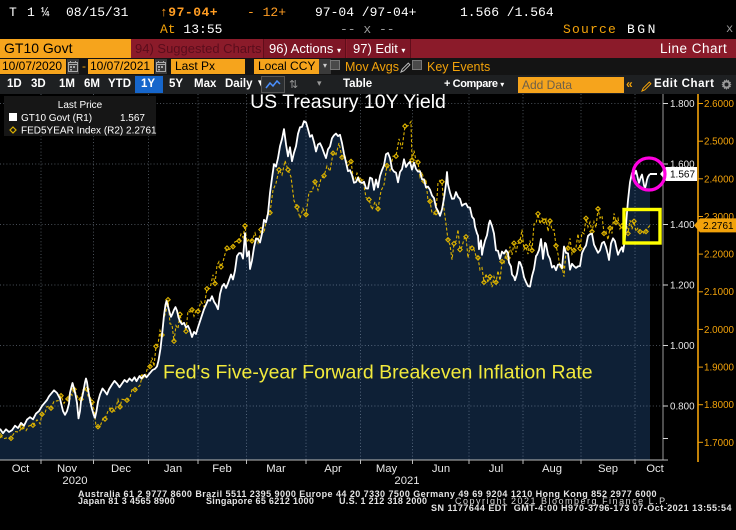 The height and width of the screenshot is (530, 736). Describe the element at coordinates (56, 118) in the screenshot. I see `svg-text: GT10 Govt (R1)` at that location.